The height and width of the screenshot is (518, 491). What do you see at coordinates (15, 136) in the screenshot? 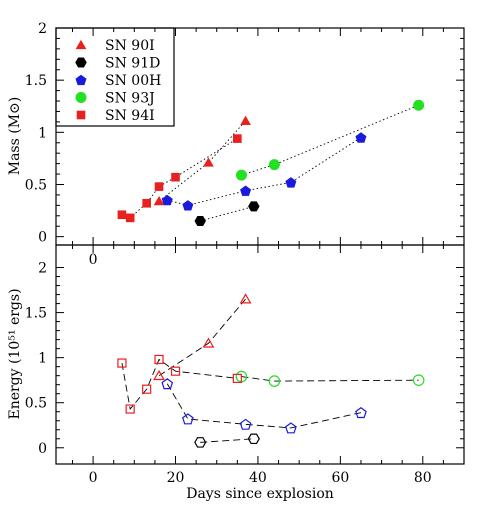
I see `mass-y-axis-label: Mass (M⊙)` at bounding box center [15, 136].